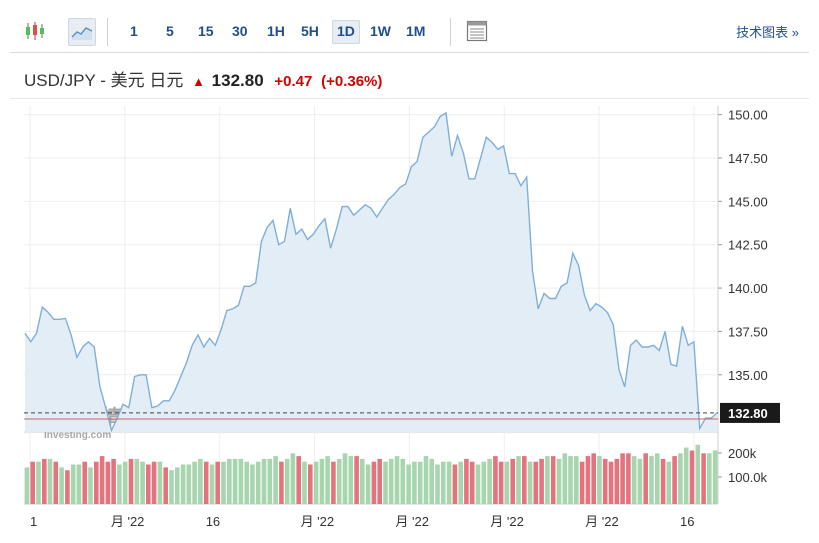 This screenshot has width=819, height=543. I want to click on y-tick-label: 135.00, so click(748, 375).